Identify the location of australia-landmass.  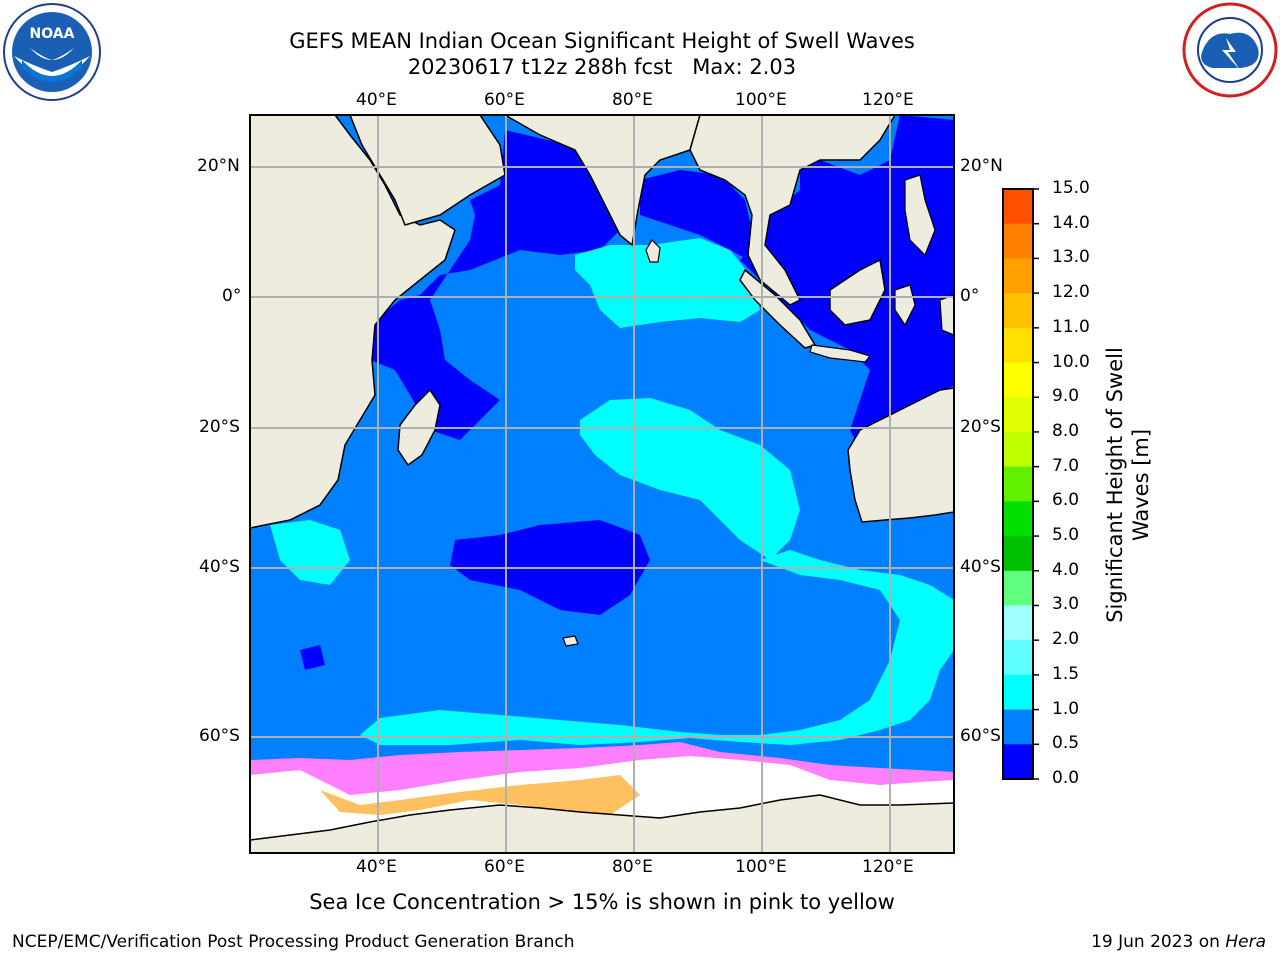
(900, 455).